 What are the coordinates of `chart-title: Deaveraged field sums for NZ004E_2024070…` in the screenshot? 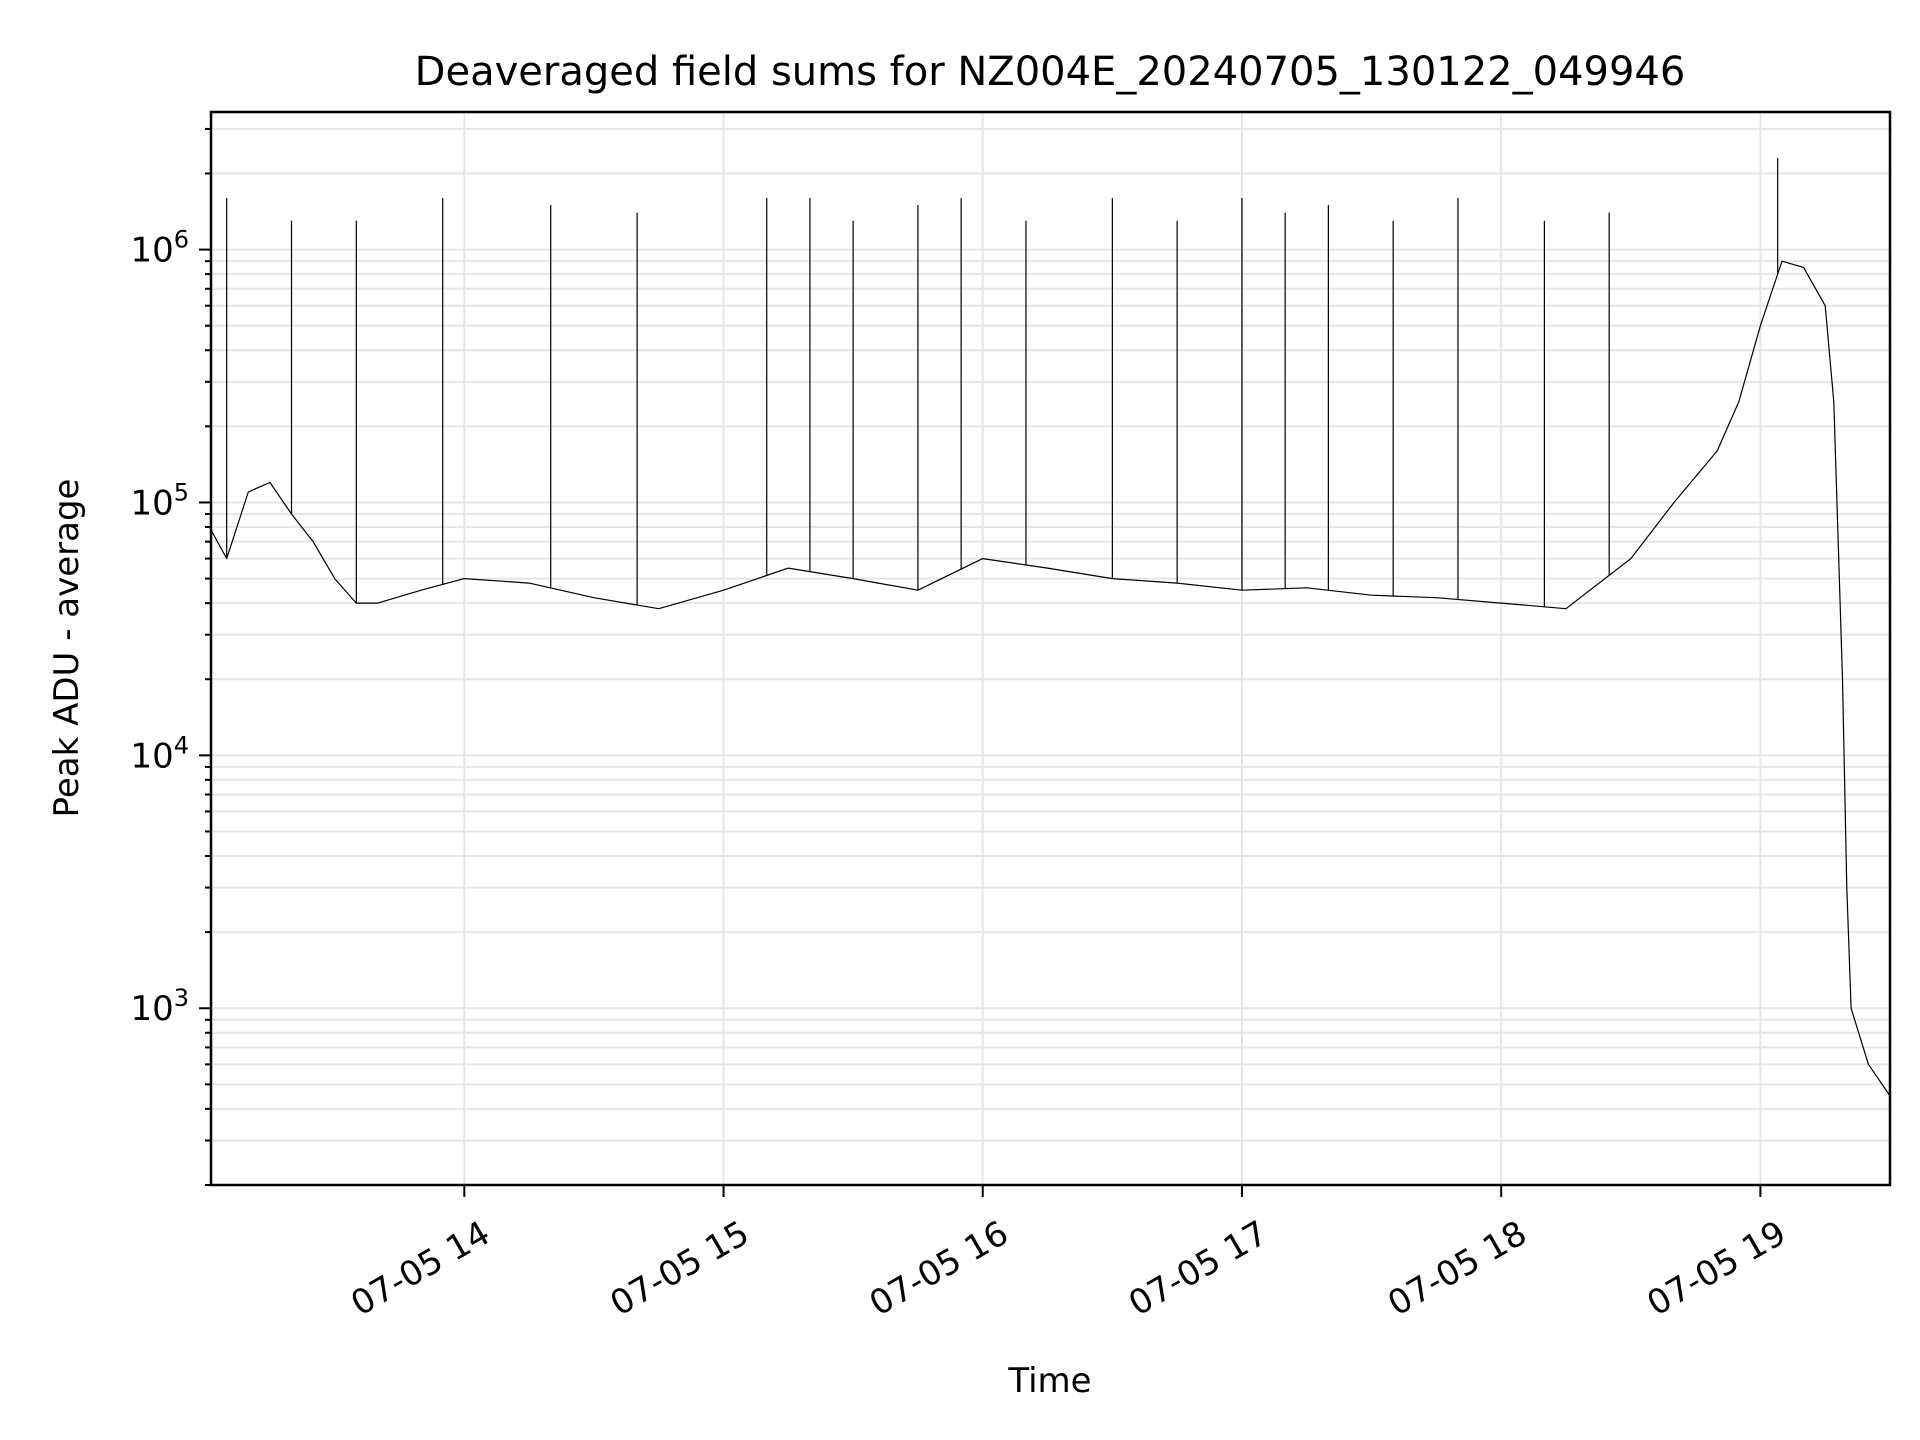 It's located at (1050, 72).